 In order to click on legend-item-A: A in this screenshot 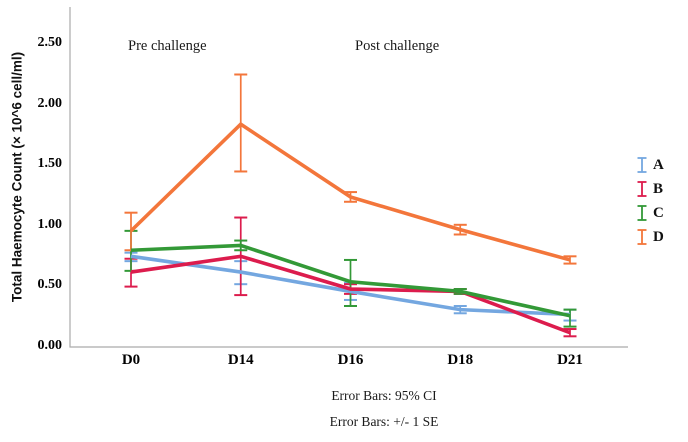, I will do `click(650, 165)`.